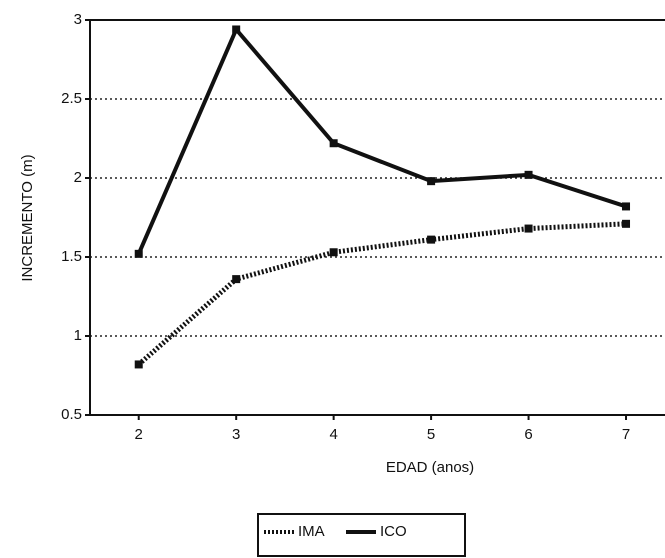 The image size is (665, 558). I want to click on x-tick-label: 7, so click(626, 434).